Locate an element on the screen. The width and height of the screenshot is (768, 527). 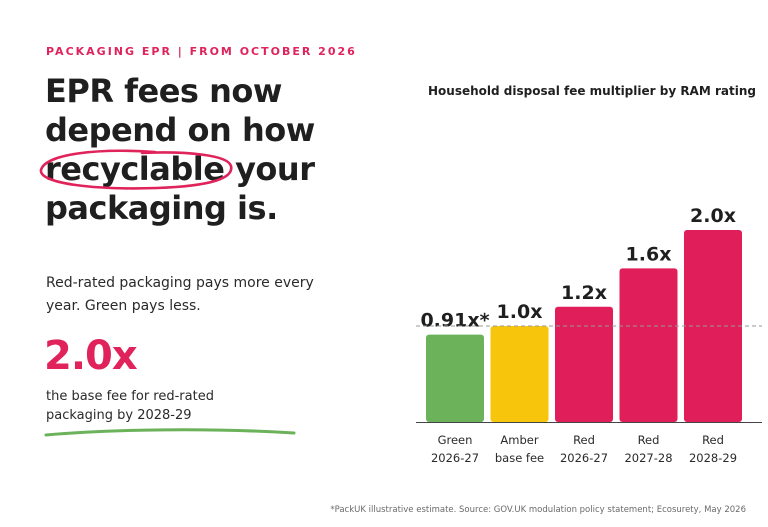
bar-value-label-0: 0.91x* is located at coordinates (454, 321).